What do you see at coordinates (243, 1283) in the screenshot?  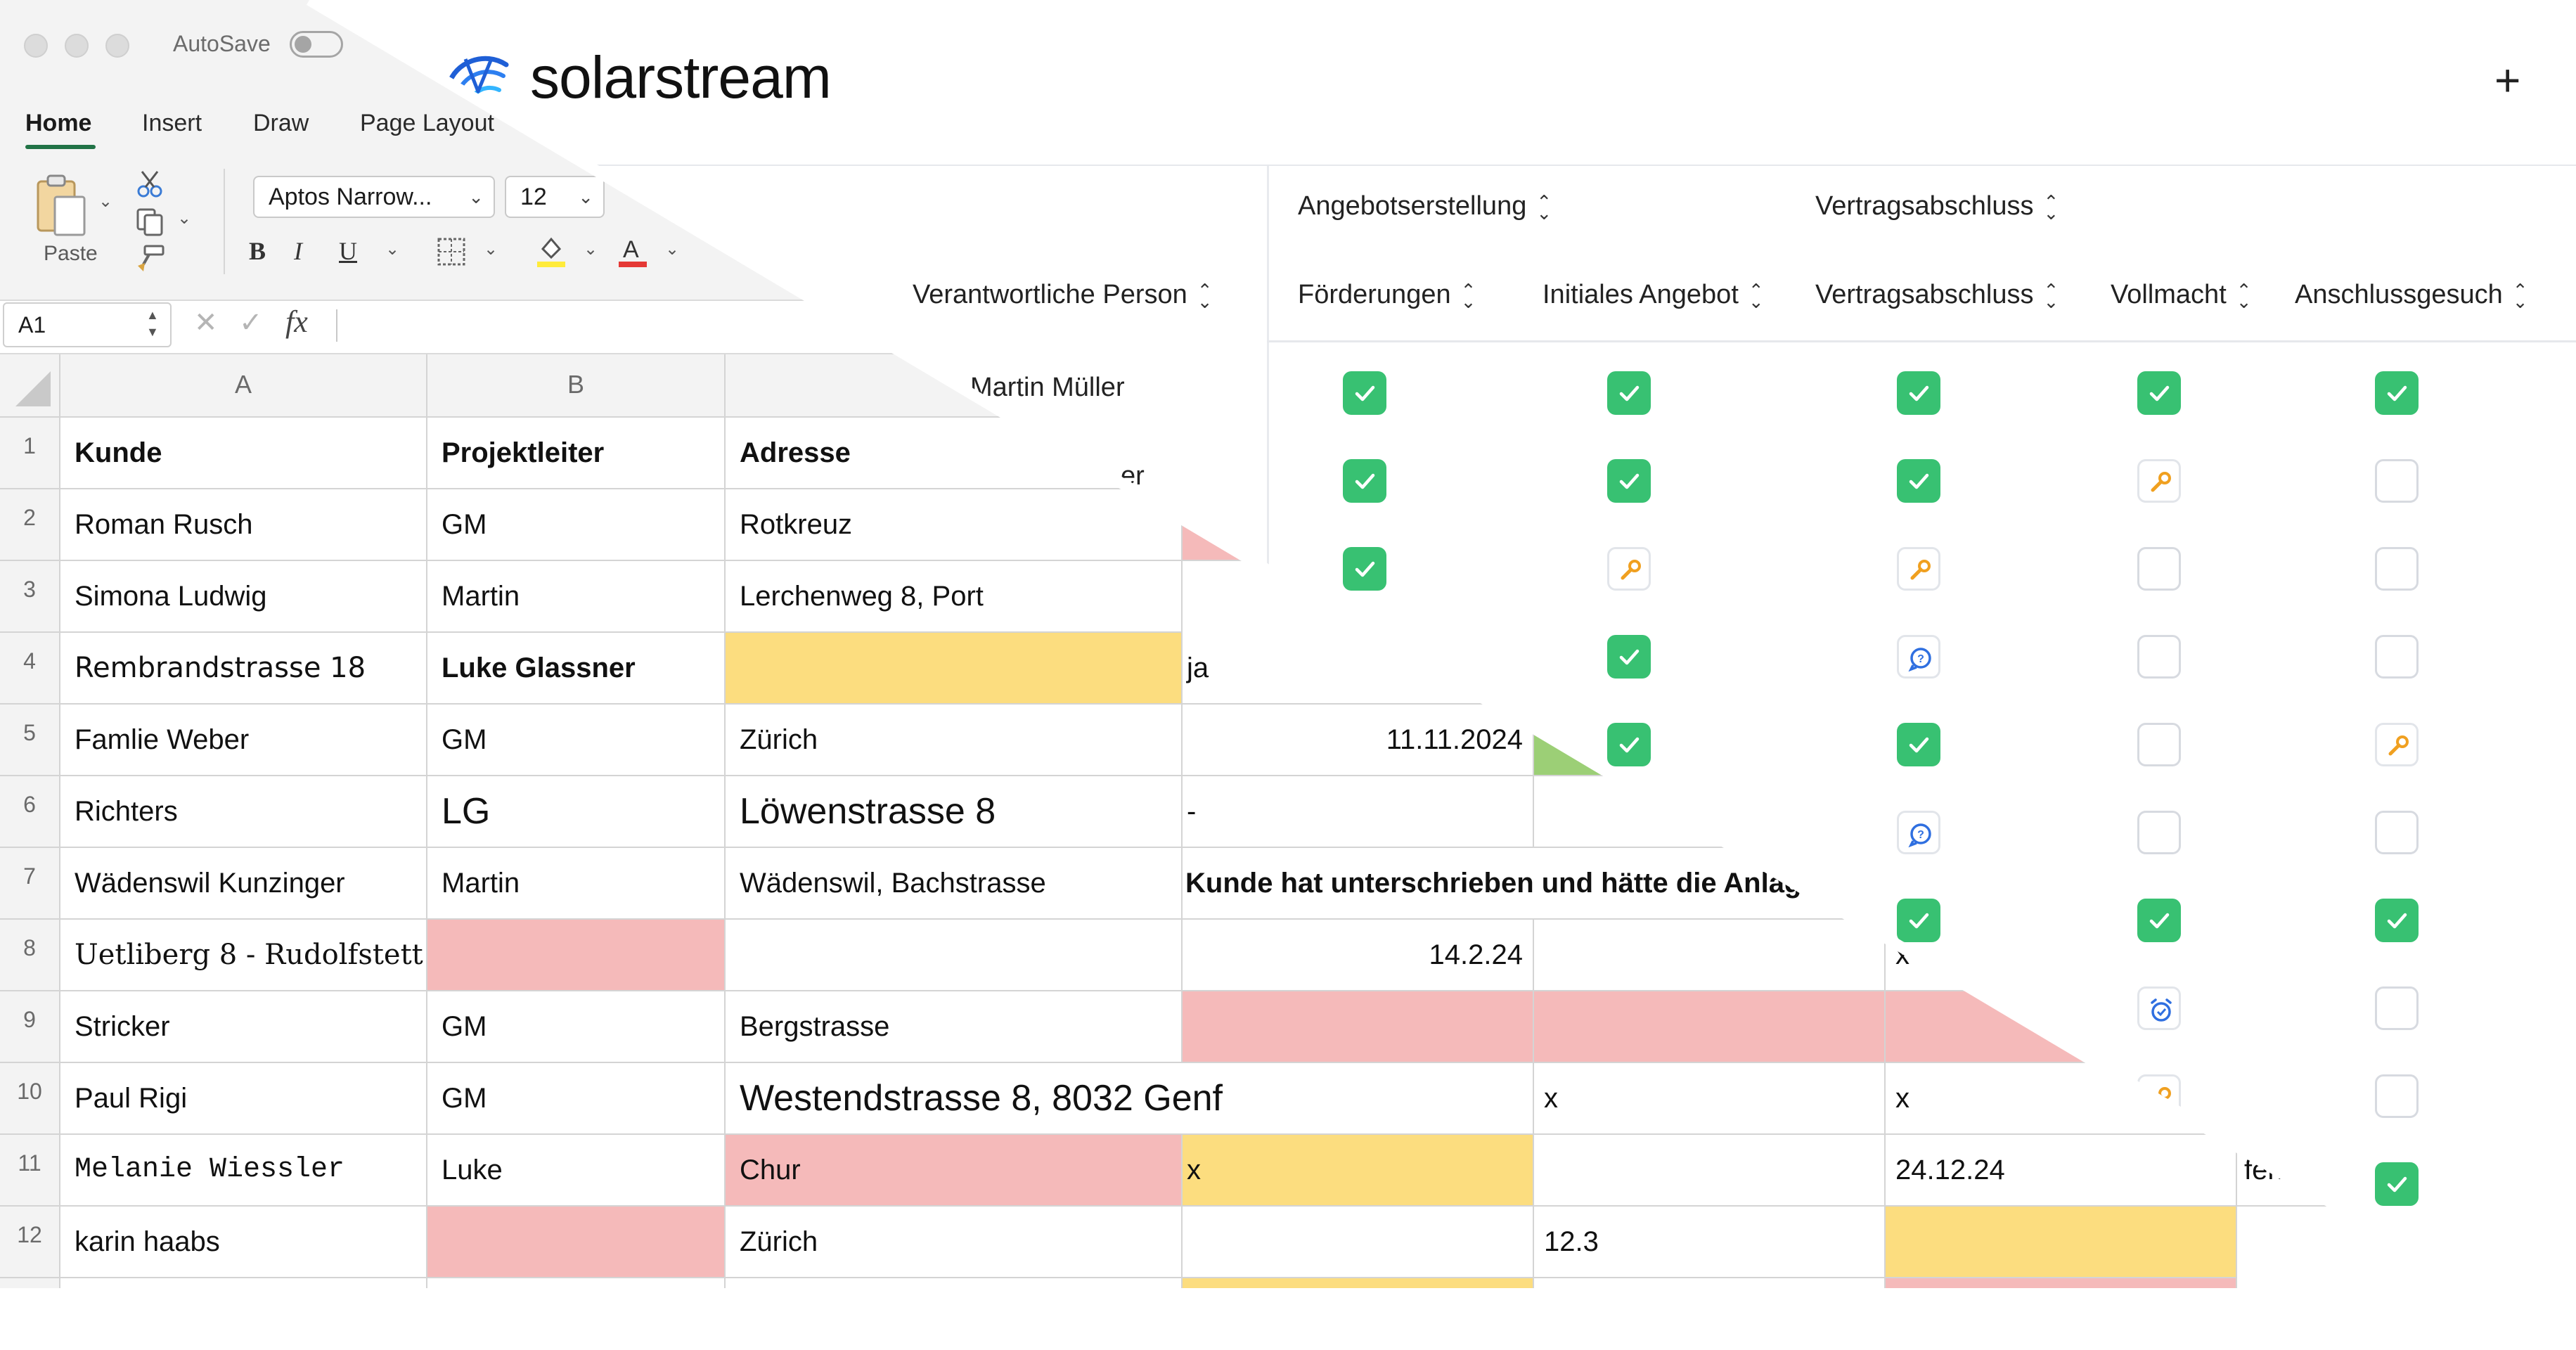 I see `cell-a13` at bounding box center [243, 1283].